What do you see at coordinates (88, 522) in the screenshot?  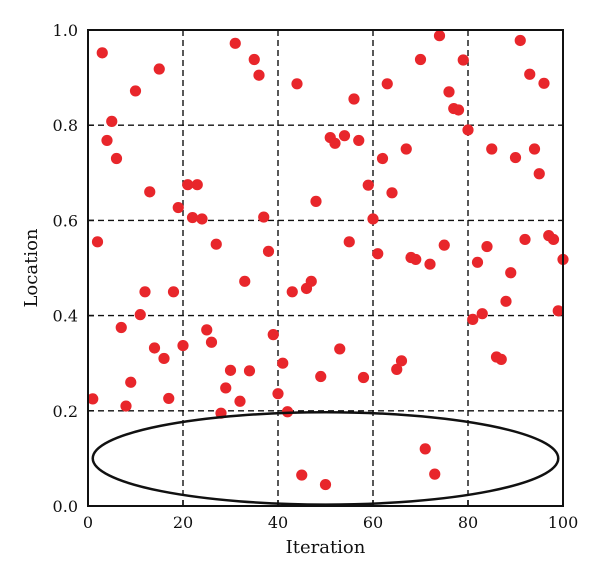 I see `x-tick-label: 0` at bounding box center [88, 522].